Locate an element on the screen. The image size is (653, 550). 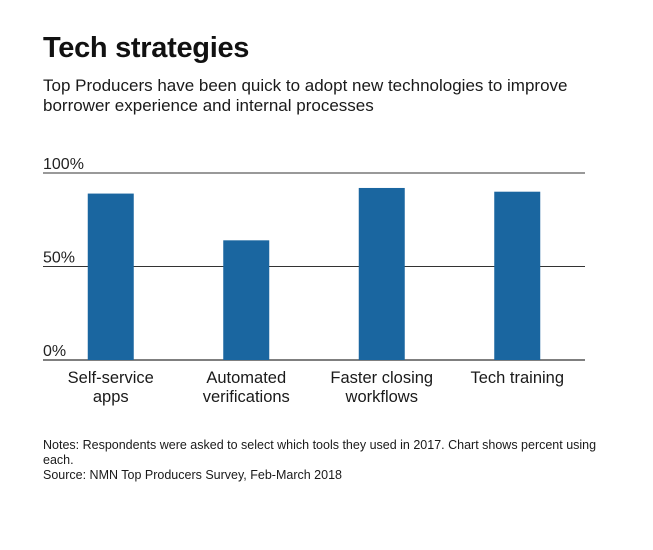
x-category-label: Self-service apps is located at coordinates (111, 387).